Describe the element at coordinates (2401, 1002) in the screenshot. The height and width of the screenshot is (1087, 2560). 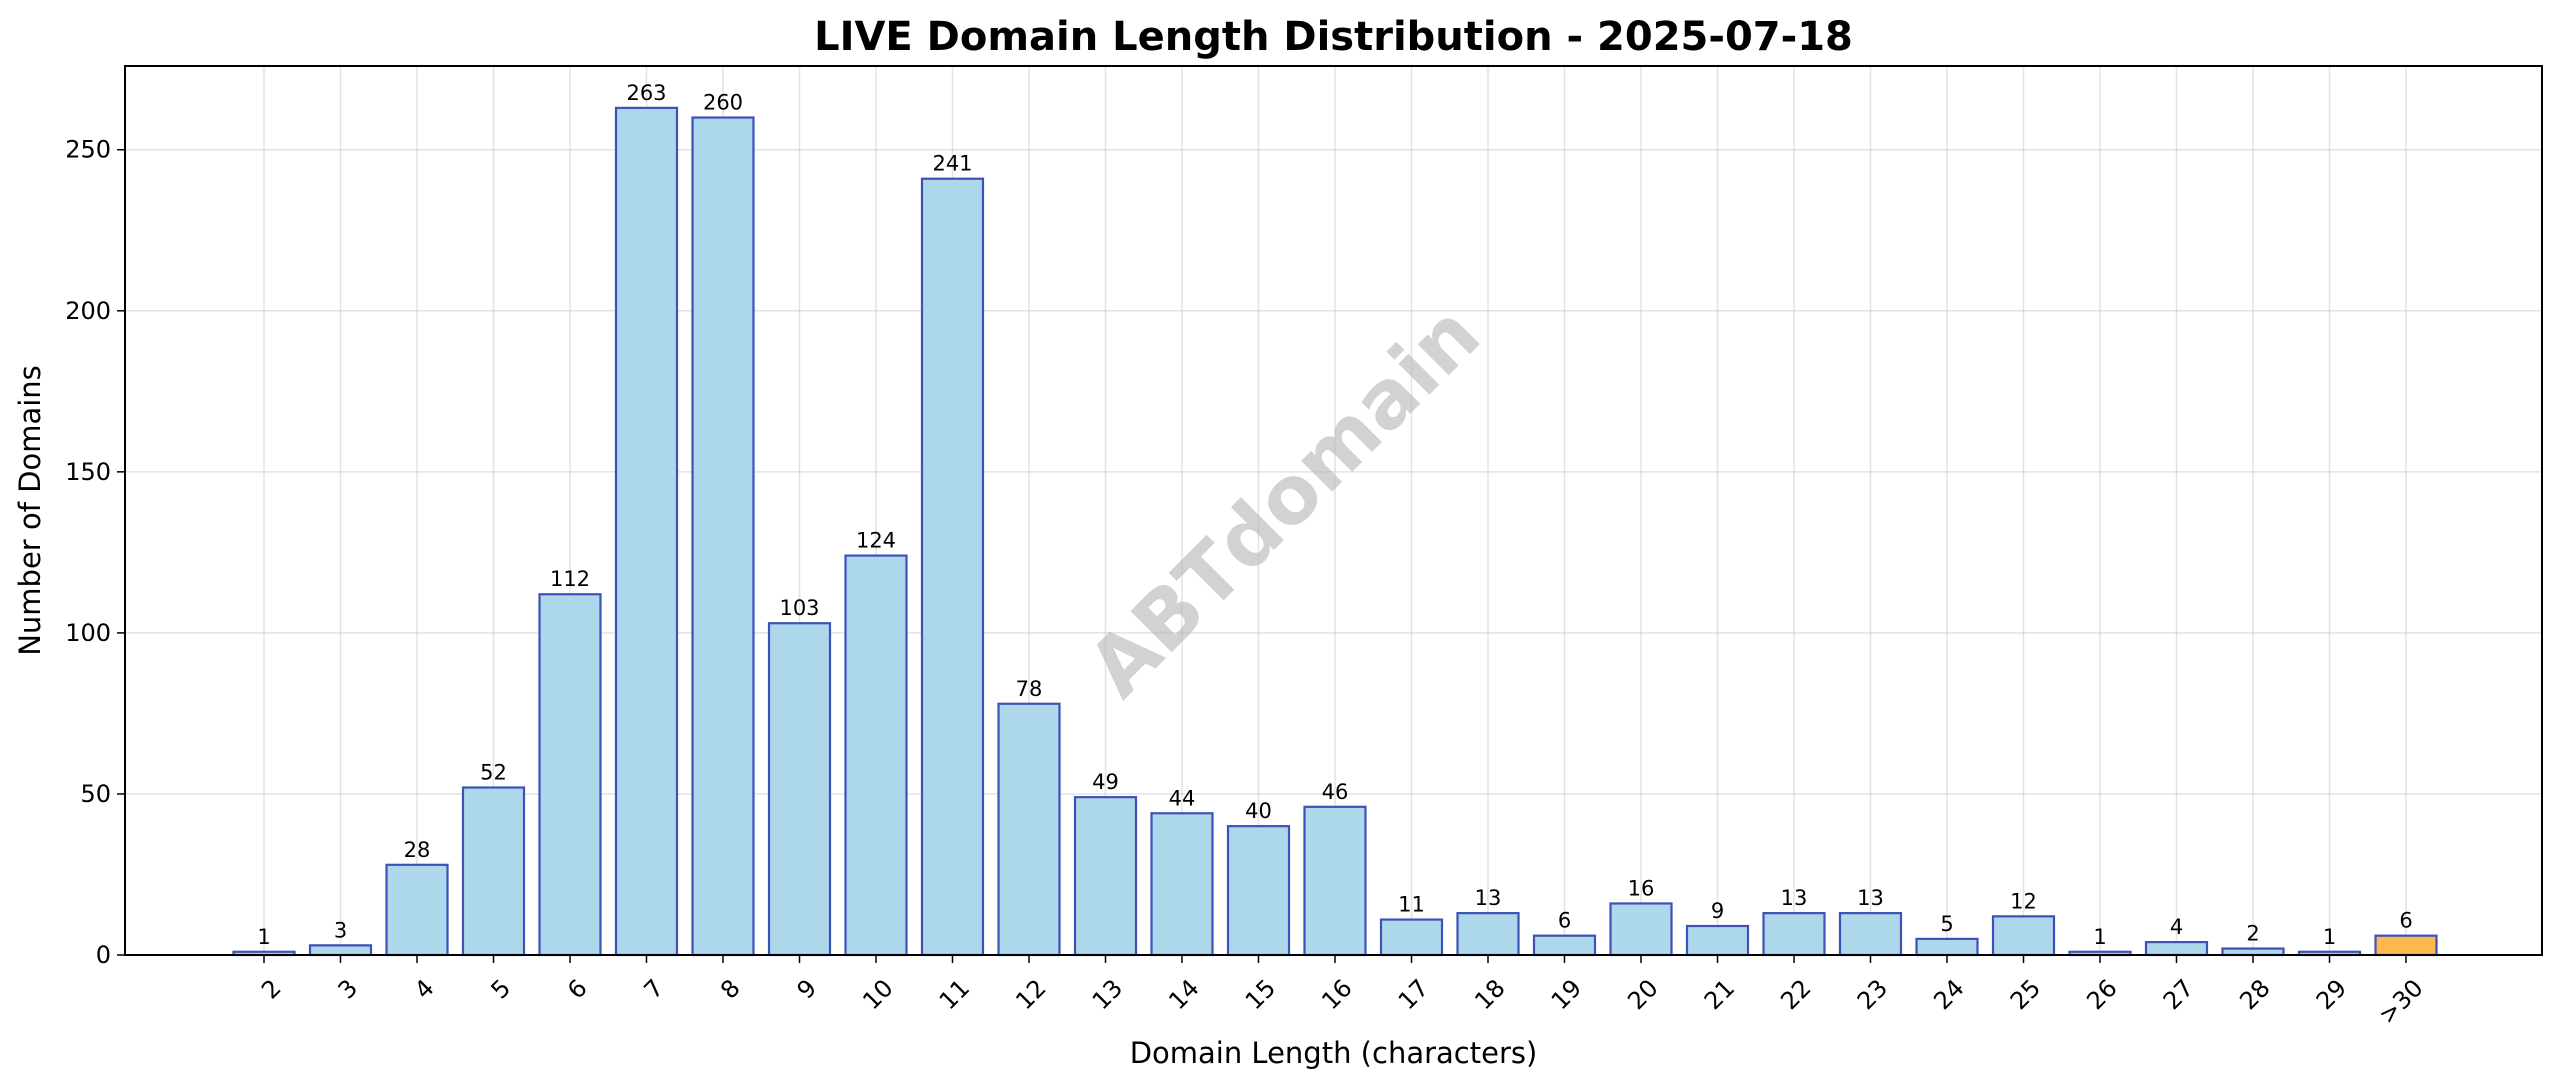
I see `x-tick-label: >30` at that location.